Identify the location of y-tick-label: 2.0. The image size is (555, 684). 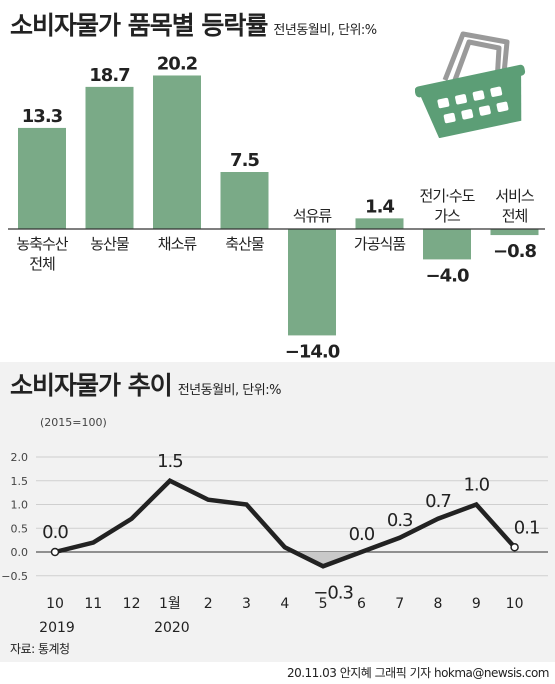
(20, 457).